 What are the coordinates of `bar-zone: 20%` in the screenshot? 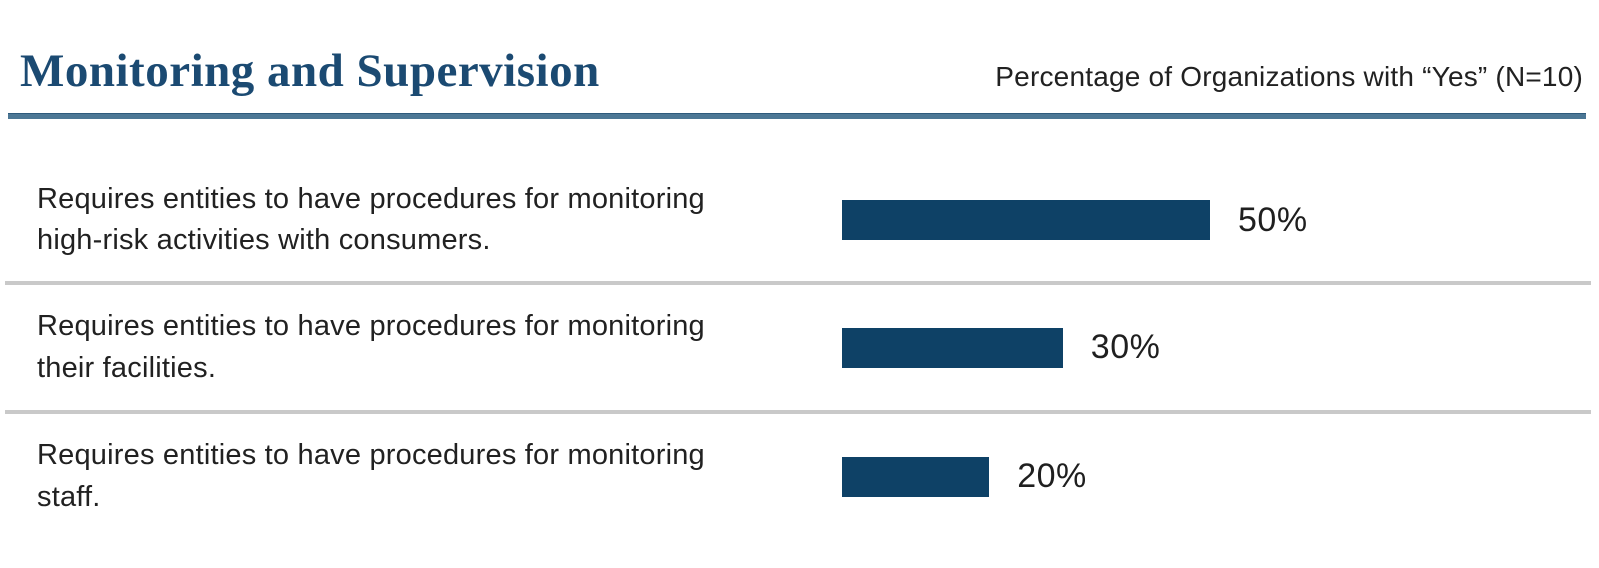 It's located at (1220, 476).